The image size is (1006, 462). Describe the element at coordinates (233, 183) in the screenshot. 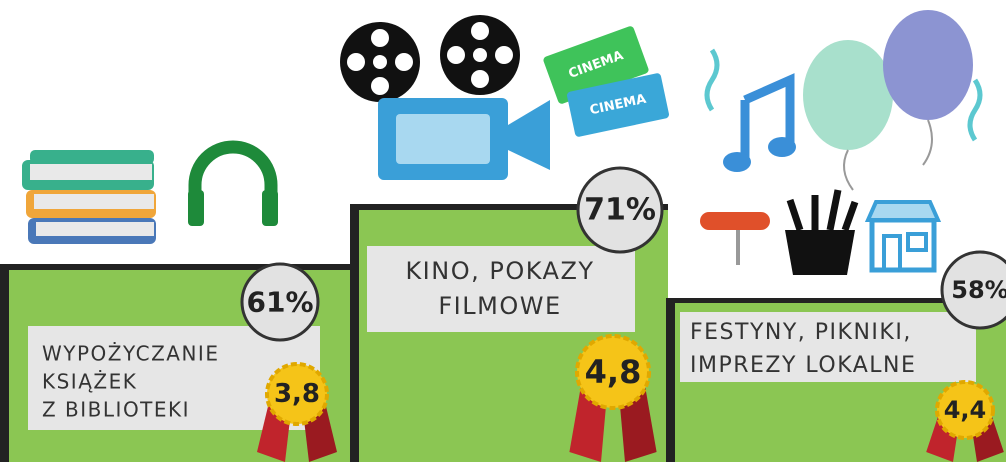

I see `headphones-icon` at that location.